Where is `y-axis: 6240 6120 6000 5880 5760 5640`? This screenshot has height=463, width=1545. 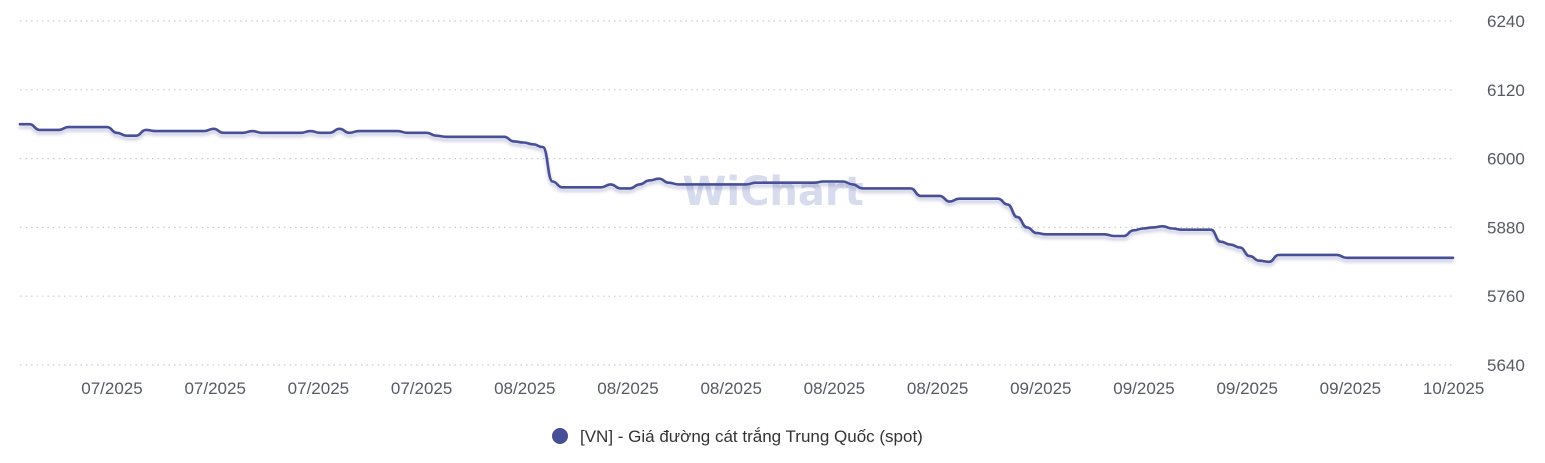
y-axis: 6240 6120 6000 5880 5760 5640 is located at coordinates (1506, 193).